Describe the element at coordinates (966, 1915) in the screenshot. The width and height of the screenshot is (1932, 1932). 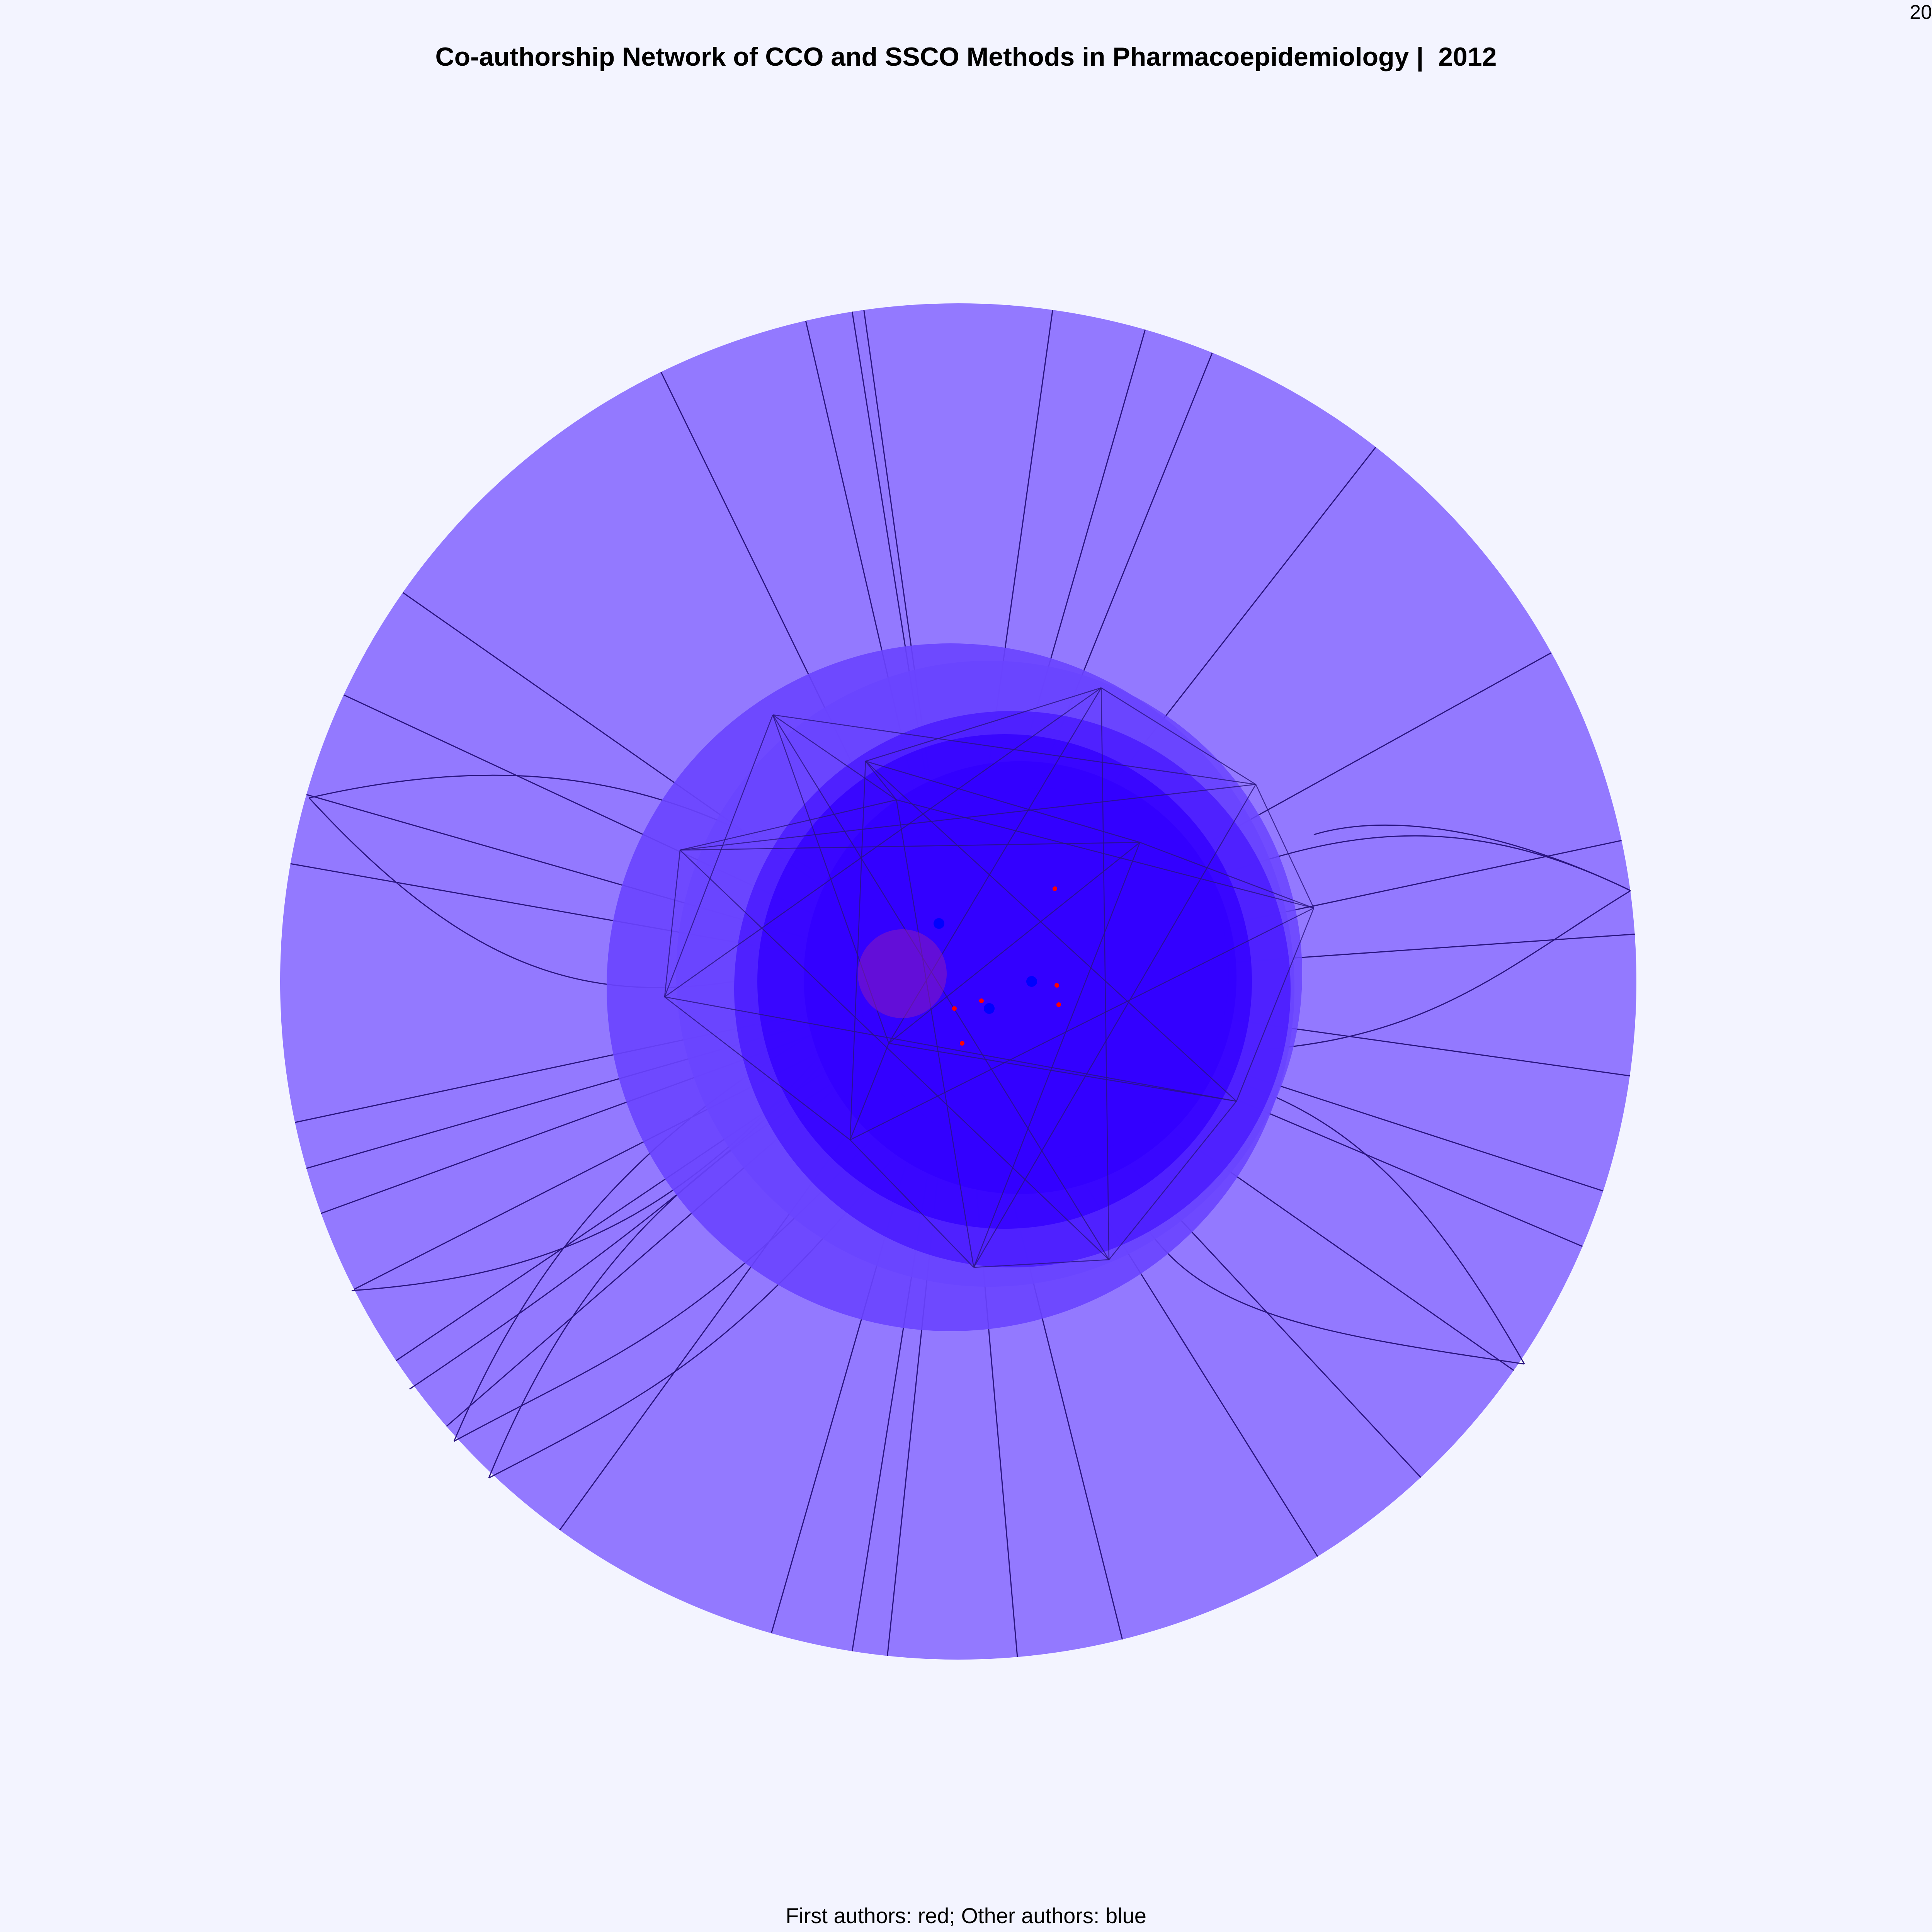
I see `legend-caption: First authors: red; Other authors: blue` at that location.